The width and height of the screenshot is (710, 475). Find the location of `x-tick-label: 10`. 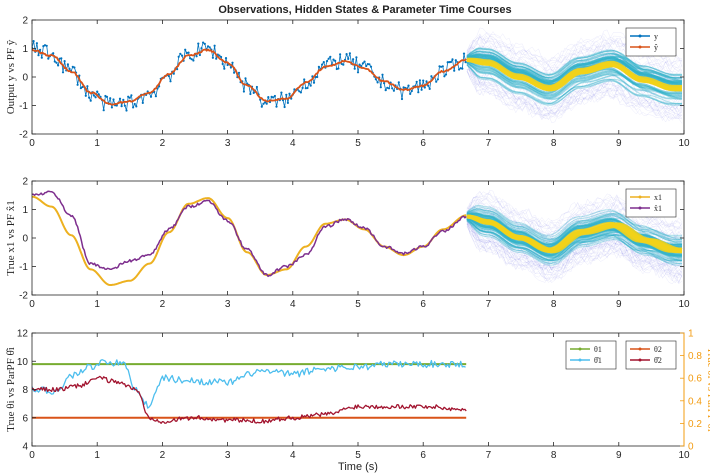

x-tick-label: 10 is located at coordinates (684, 455).